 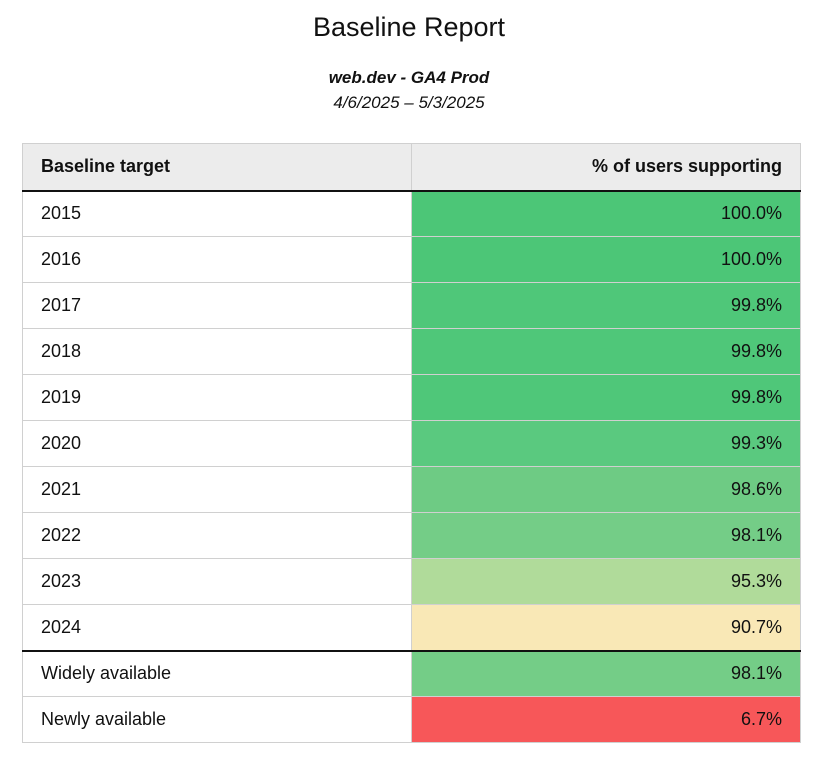 I want to click on row-value: 99.3%, so click(x=606, y=443).